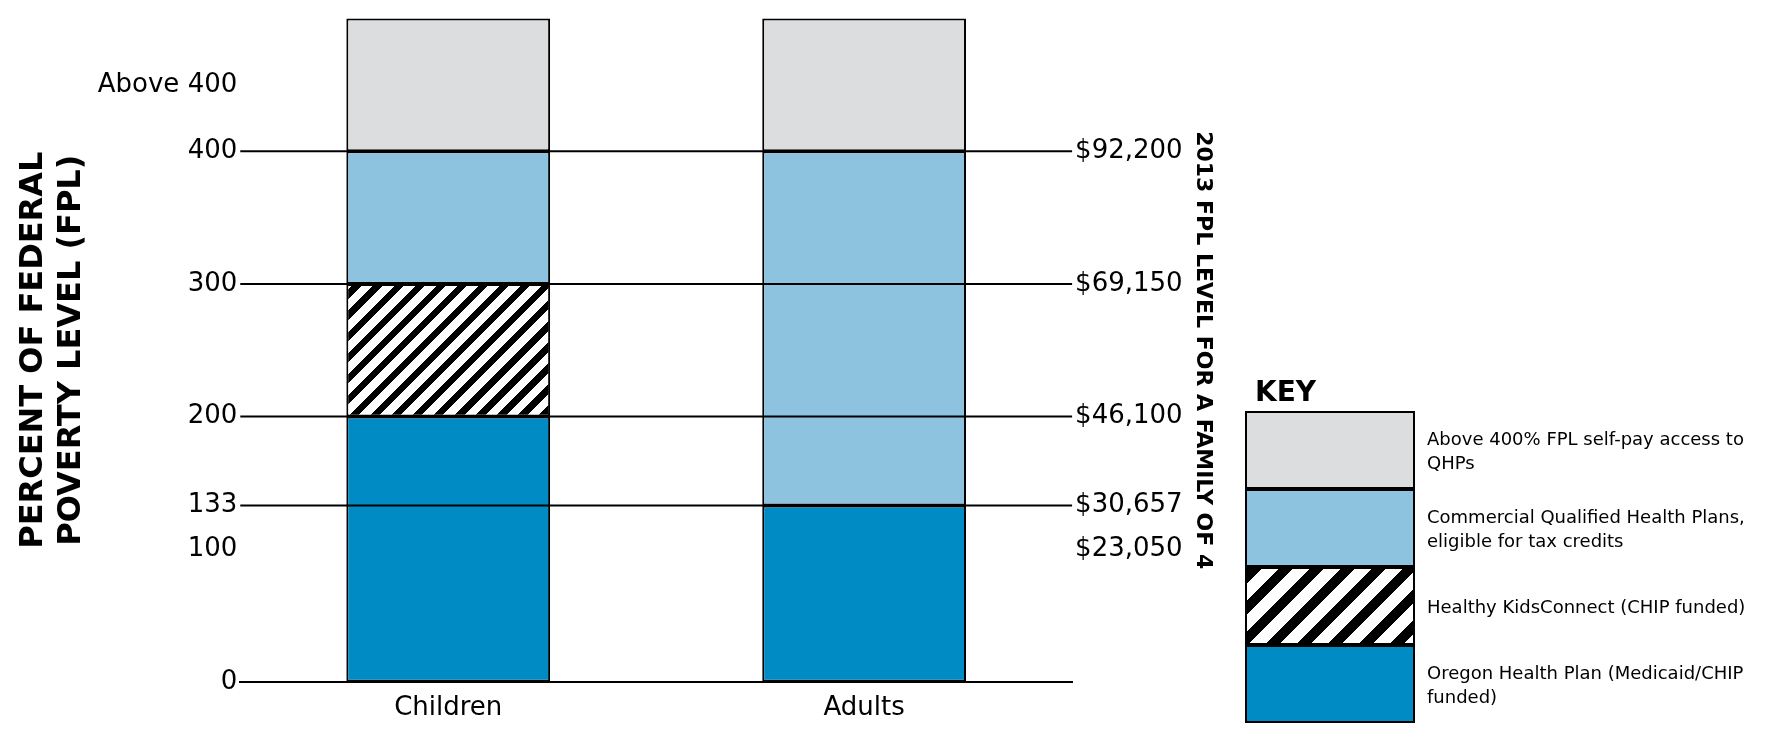 The width and height of the screenshot is (1781, 737). I want to click on text: Commercial Qualified Health Plans, eligible for tax credits, so click(1586, 529).